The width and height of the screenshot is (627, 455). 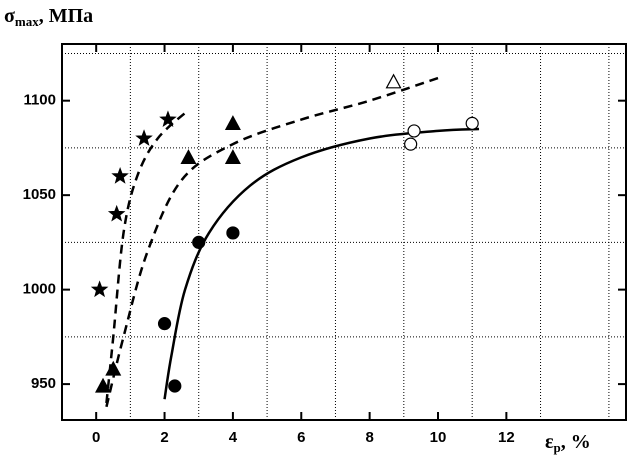 I want to click on x-tick-label: 8, so click(x=369, y=437).